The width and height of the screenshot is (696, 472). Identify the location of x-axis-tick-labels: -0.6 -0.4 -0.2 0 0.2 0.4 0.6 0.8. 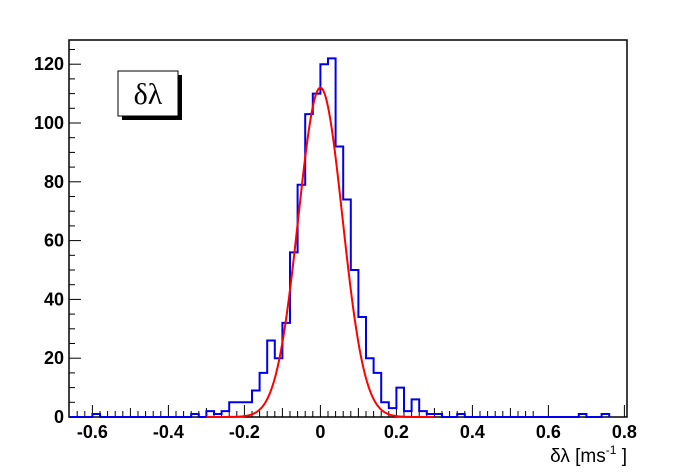
(357, 432).